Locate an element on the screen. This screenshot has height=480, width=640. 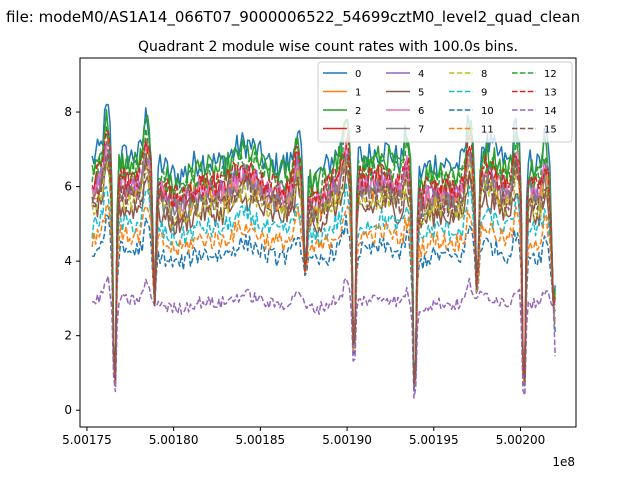
x-tick-label: 5.00190 is located at coordinates (347, 440).